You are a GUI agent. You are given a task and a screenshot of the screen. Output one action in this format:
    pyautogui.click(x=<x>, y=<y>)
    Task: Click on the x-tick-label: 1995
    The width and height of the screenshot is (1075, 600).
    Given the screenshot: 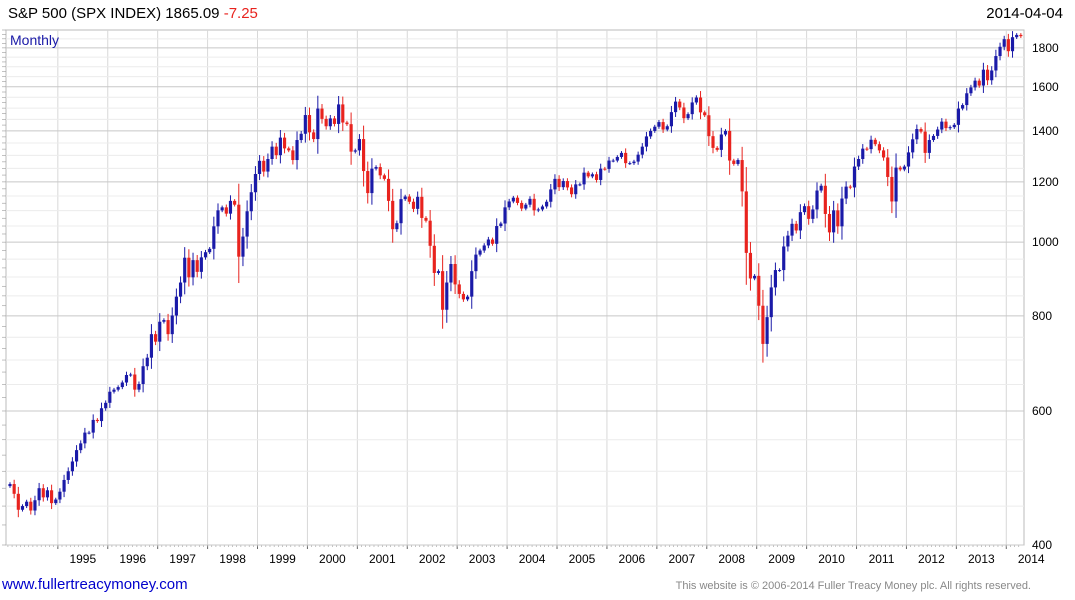 What is the action you would take?
    pyautogui.click(x=82, y=559)
    